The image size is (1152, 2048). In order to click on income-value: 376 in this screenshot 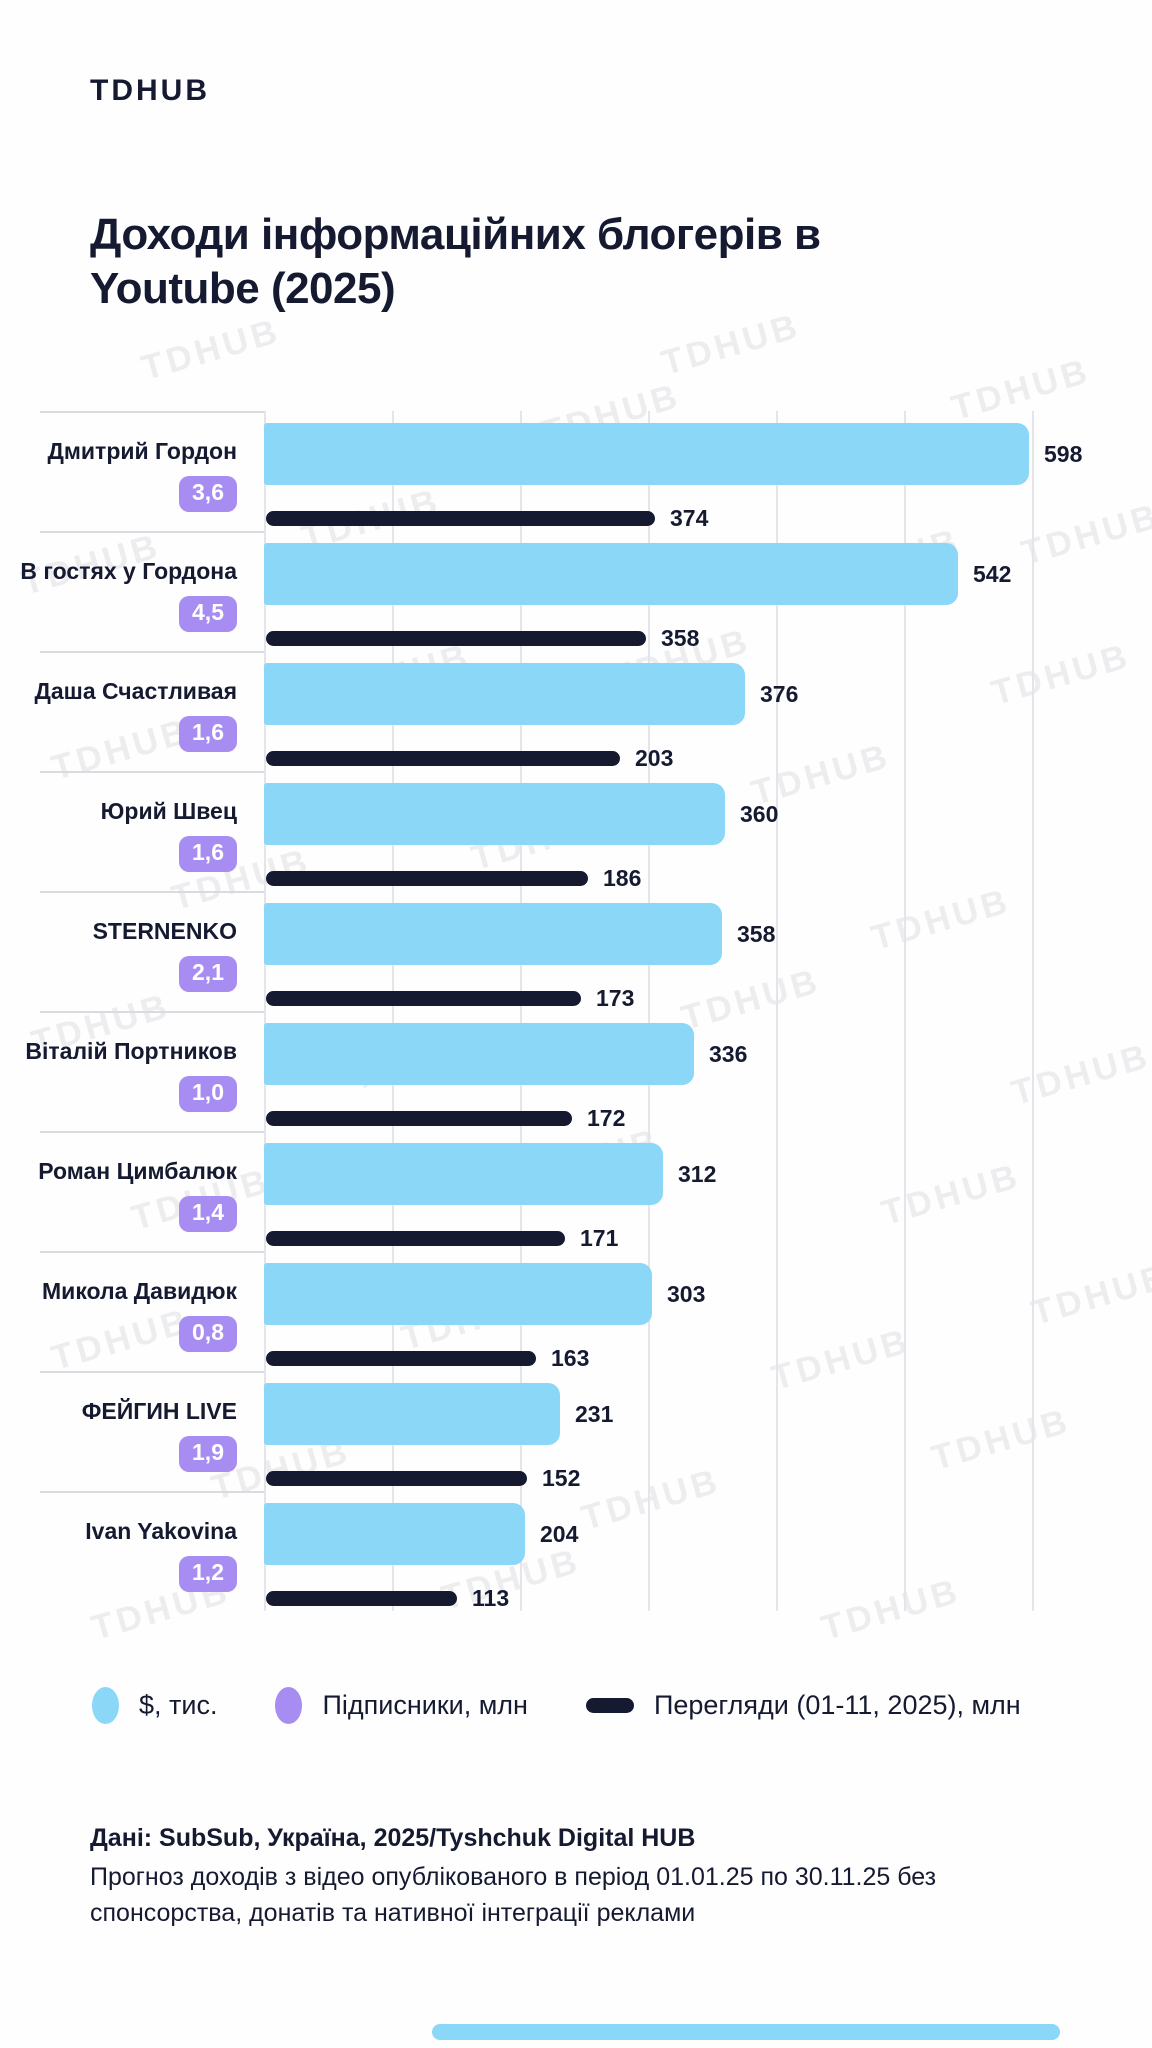, I will do `click(779, 693)`.